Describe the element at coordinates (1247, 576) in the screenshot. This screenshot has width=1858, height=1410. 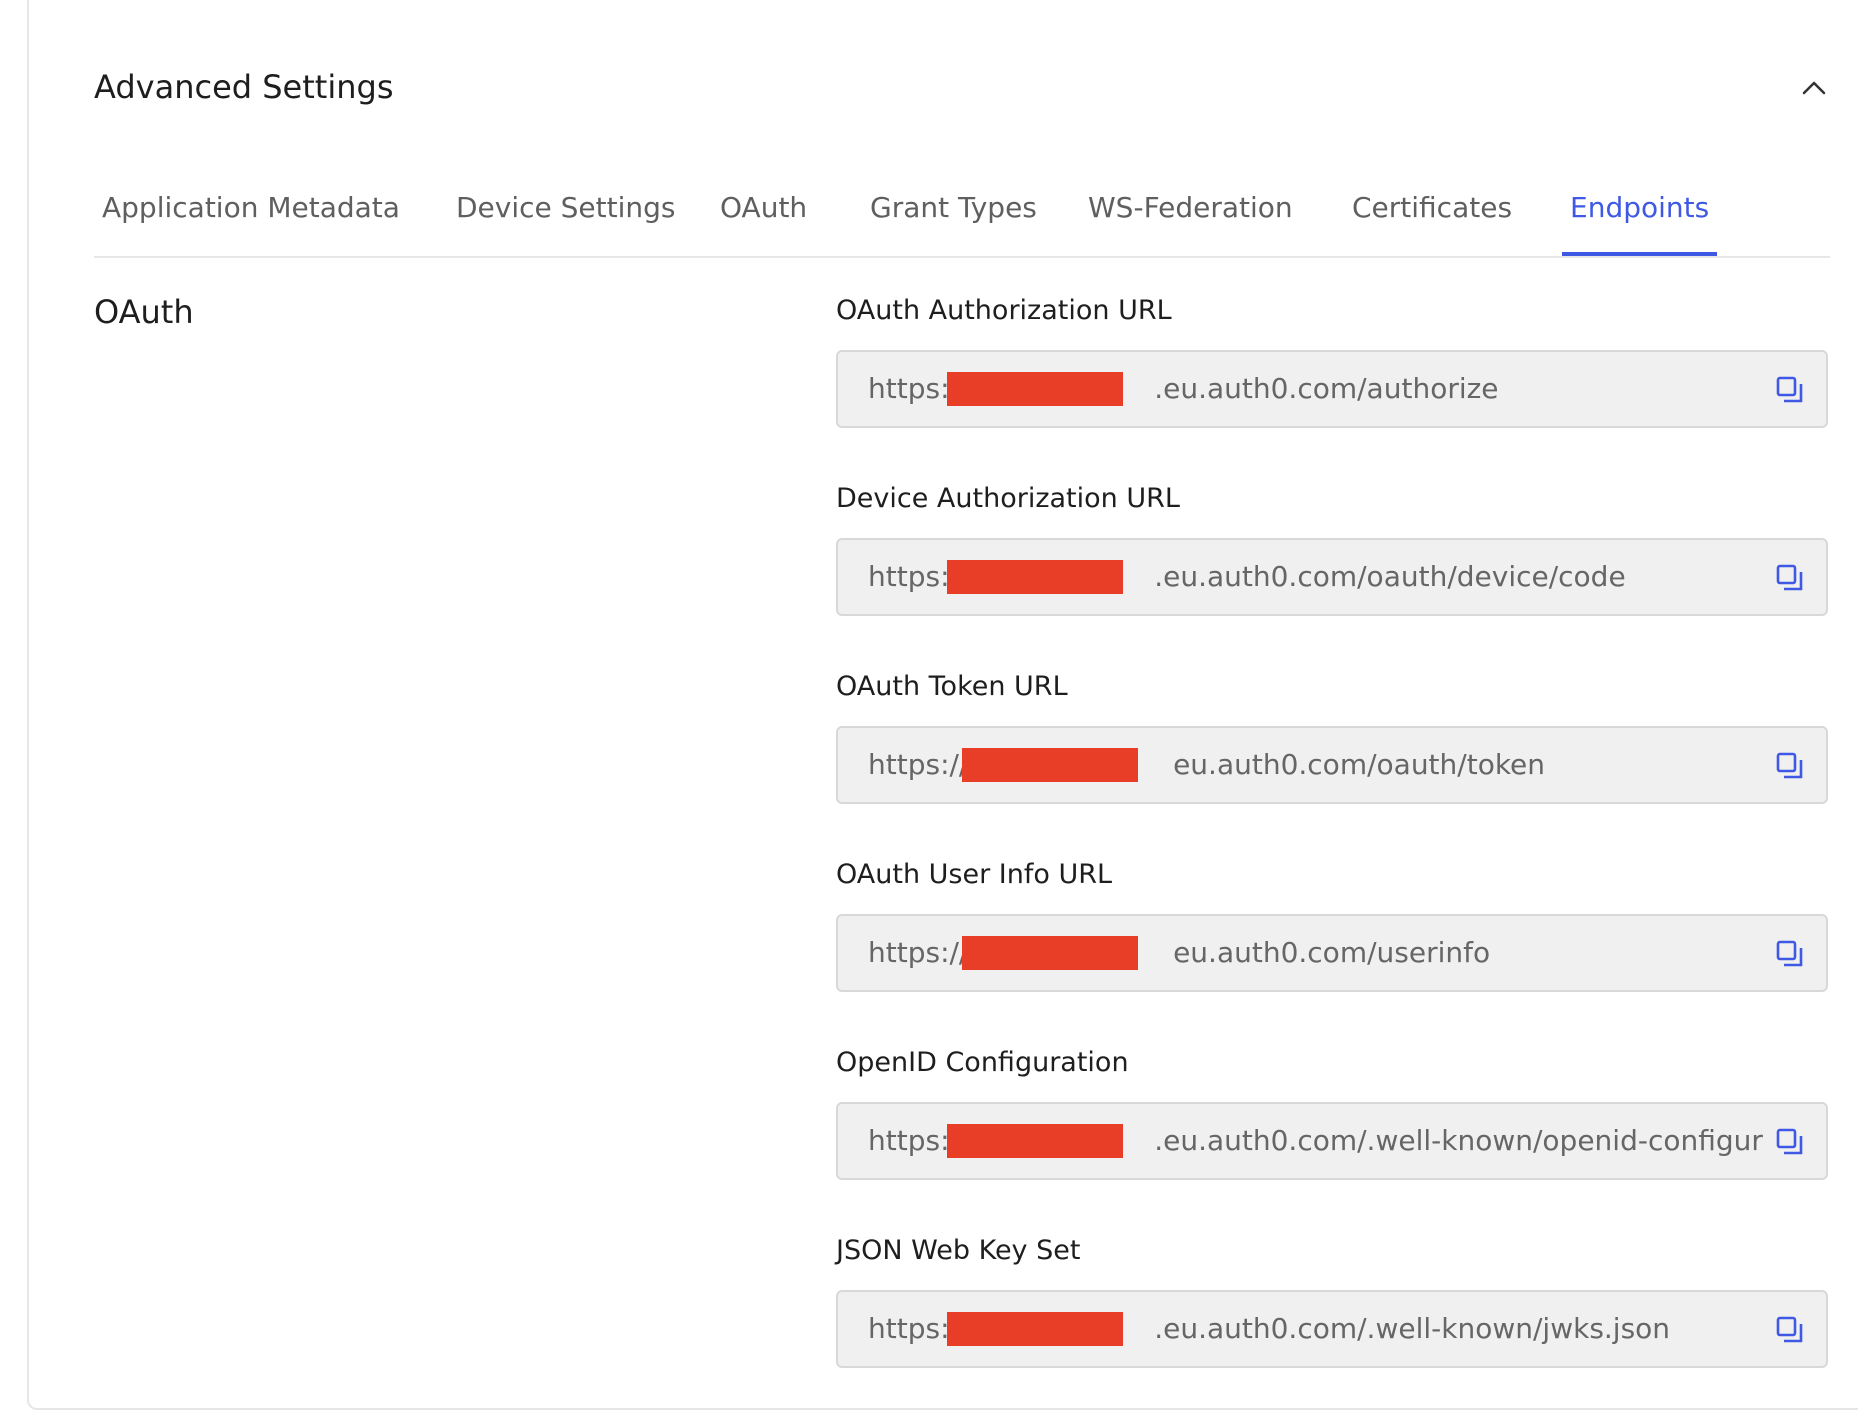
I see `field-value: https: .eu.auth0.com/oauth/device/code` at that location.